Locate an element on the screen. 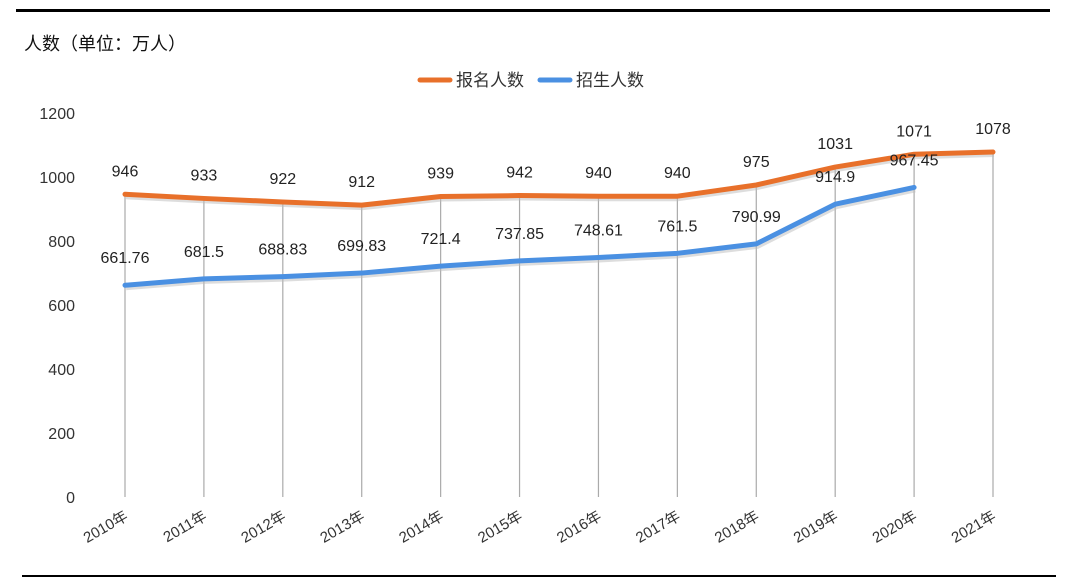 The height and width of the screenshot is (586, 1080). x-tick-label: 2020年 is located at coordinates (895, 527).